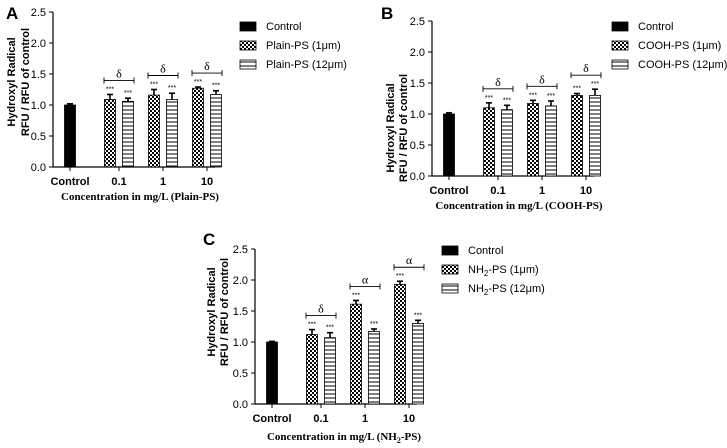 The height and width of the screenshot is (448, 727). What do you see at coordinates (497, 191) in the screenshot?
I see `panel-b-category-label: 0.1` at bounding box center [497, 191].